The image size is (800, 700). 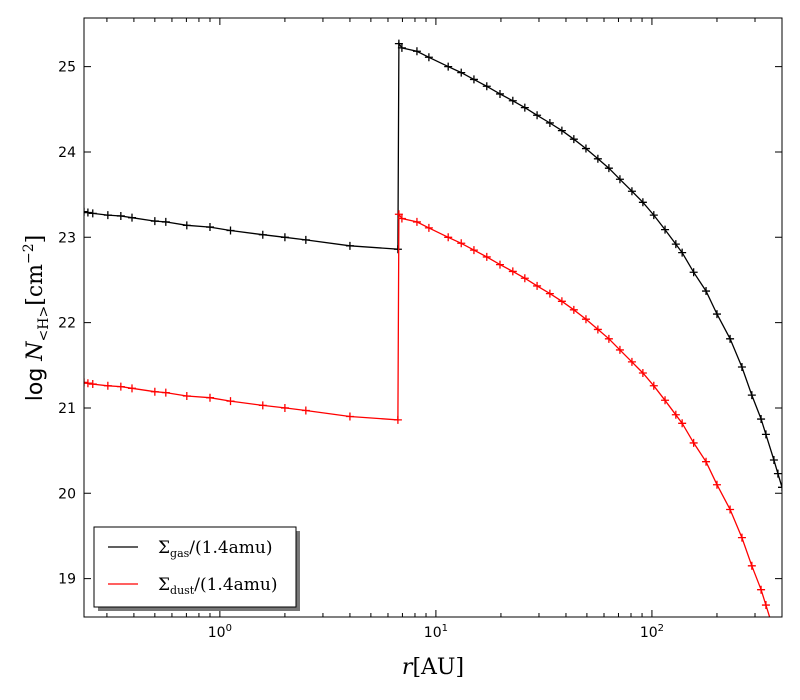 What do you see at coordinates (436, 632) in the screenshot?
I see `x-tick-label: 10¹` at bounding box center [436, 632].